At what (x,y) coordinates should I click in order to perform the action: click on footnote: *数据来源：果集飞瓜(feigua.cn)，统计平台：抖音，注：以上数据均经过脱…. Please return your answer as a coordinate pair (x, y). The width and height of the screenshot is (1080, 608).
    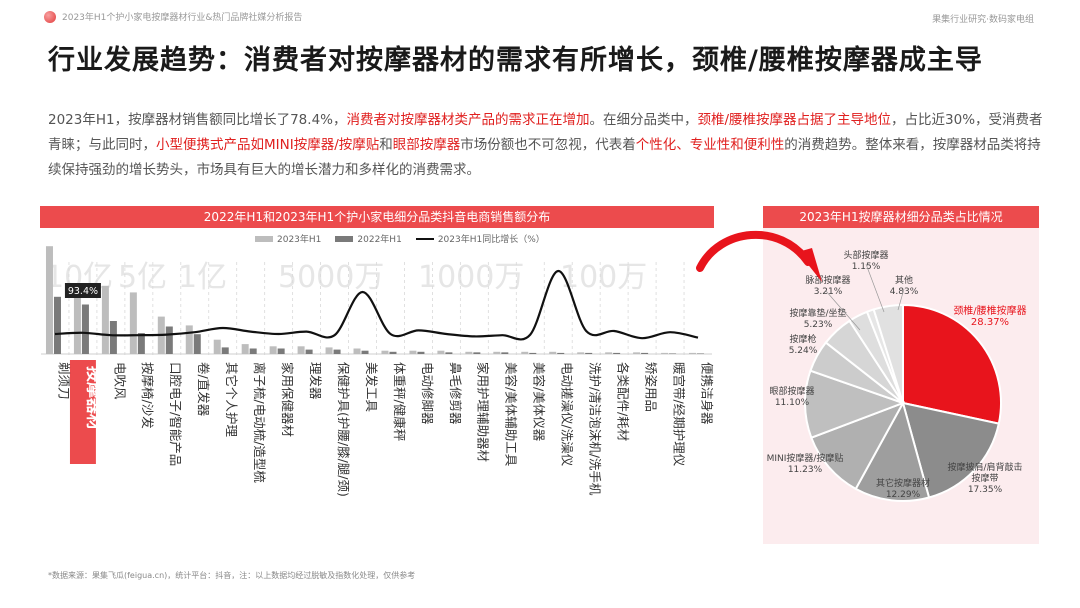
    Looking at the image, I should click on (232, 575).